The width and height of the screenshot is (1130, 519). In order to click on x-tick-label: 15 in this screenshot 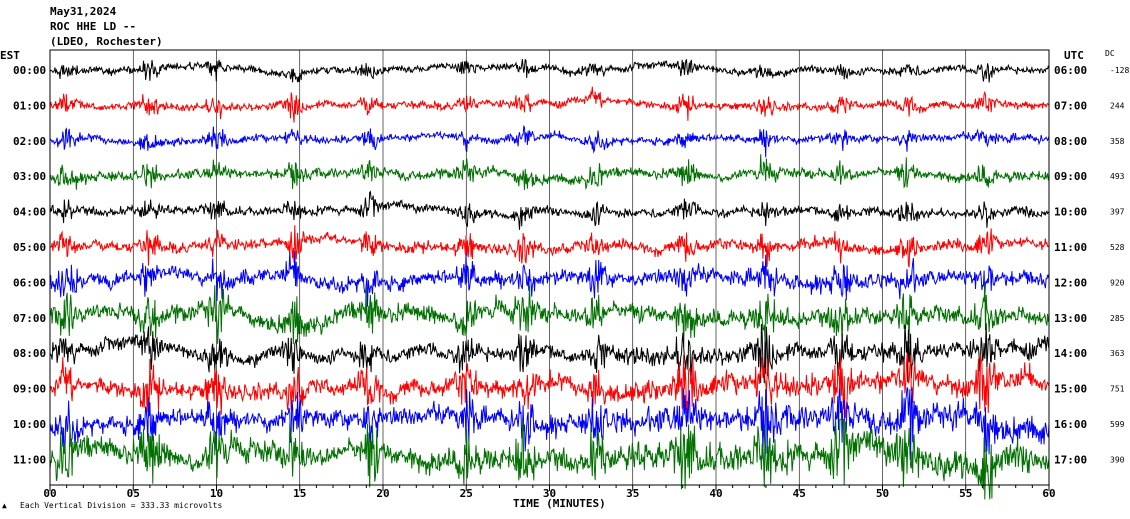, I will do `click(299, 493)`.